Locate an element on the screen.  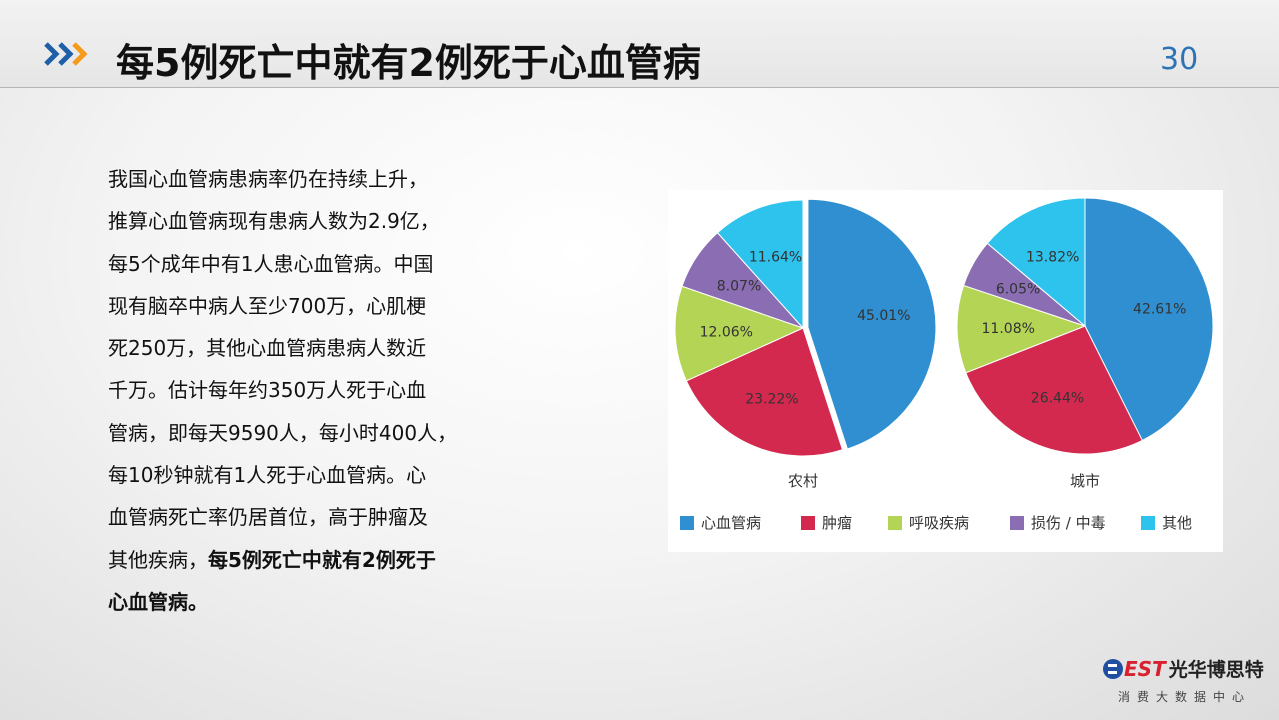
legend-label: 其他 is located at coordinates (1177, 523).